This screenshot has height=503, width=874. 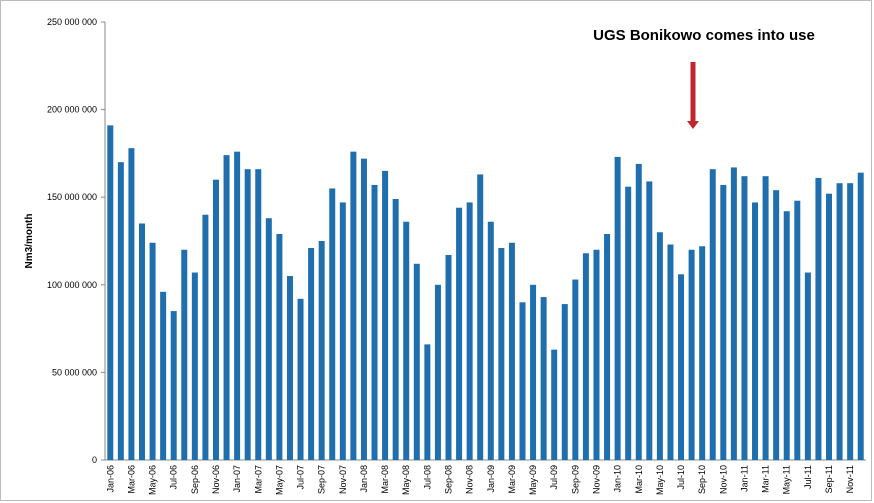 What do you see at coordinates (72, 285) in the screenshot?
I see `y-tick-label: 100 000 000` at bounding box center [72, 285].